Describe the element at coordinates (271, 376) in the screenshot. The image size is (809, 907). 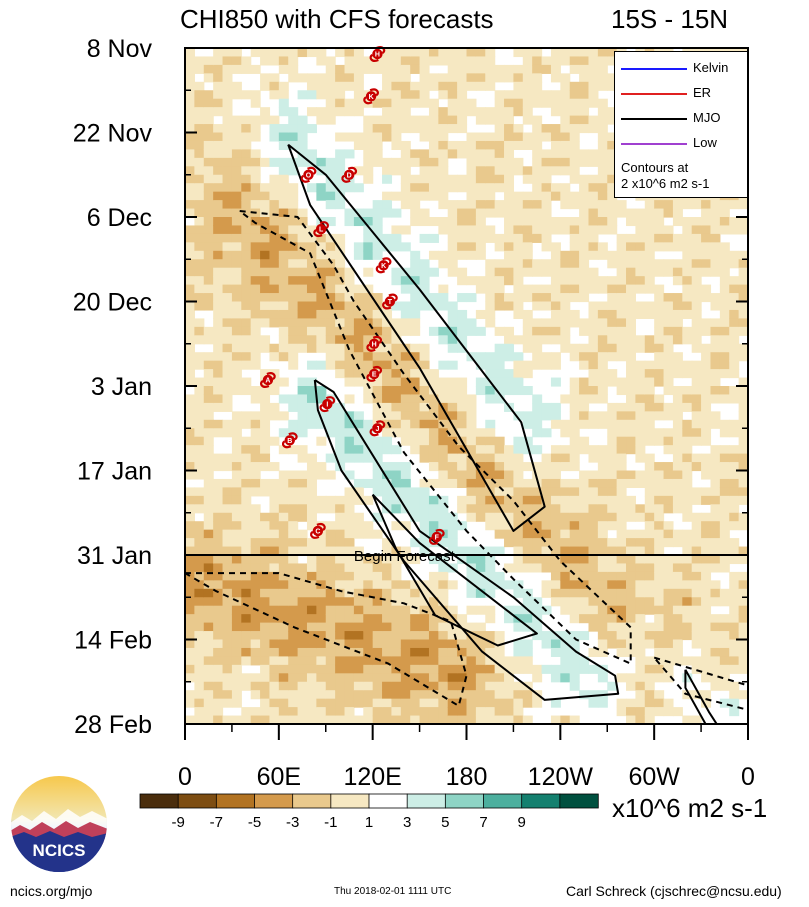
I see `cyclone-arm` at that location.